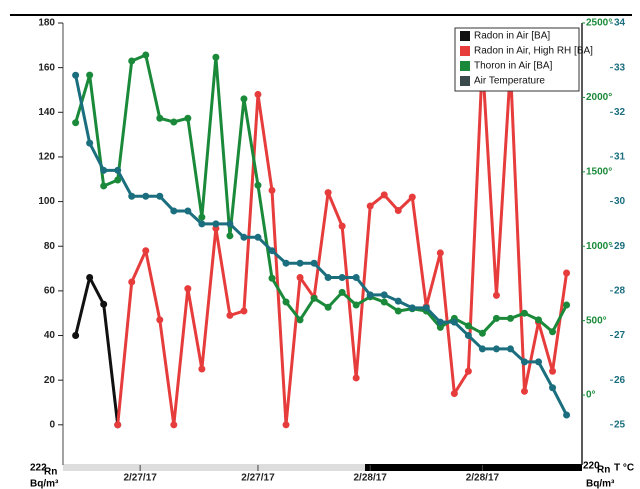 This screenshot has height=489, width=640. Describe the element at coordinates (46, 112) in the screenshot. I see `yticks-tick-label: 140` at that location.